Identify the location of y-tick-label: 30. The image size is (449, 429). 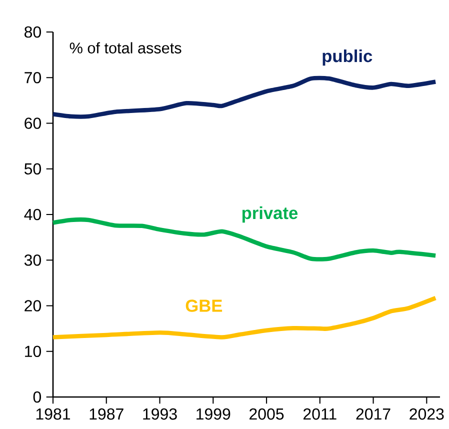
(33, 260).